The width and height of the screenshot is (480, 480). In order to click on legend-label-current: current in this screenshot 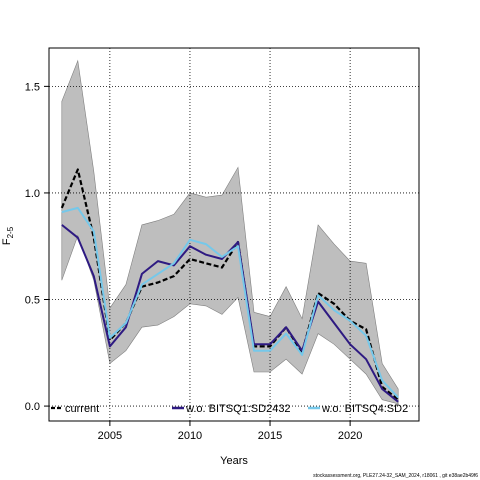, I will do `click(82, 409)`.